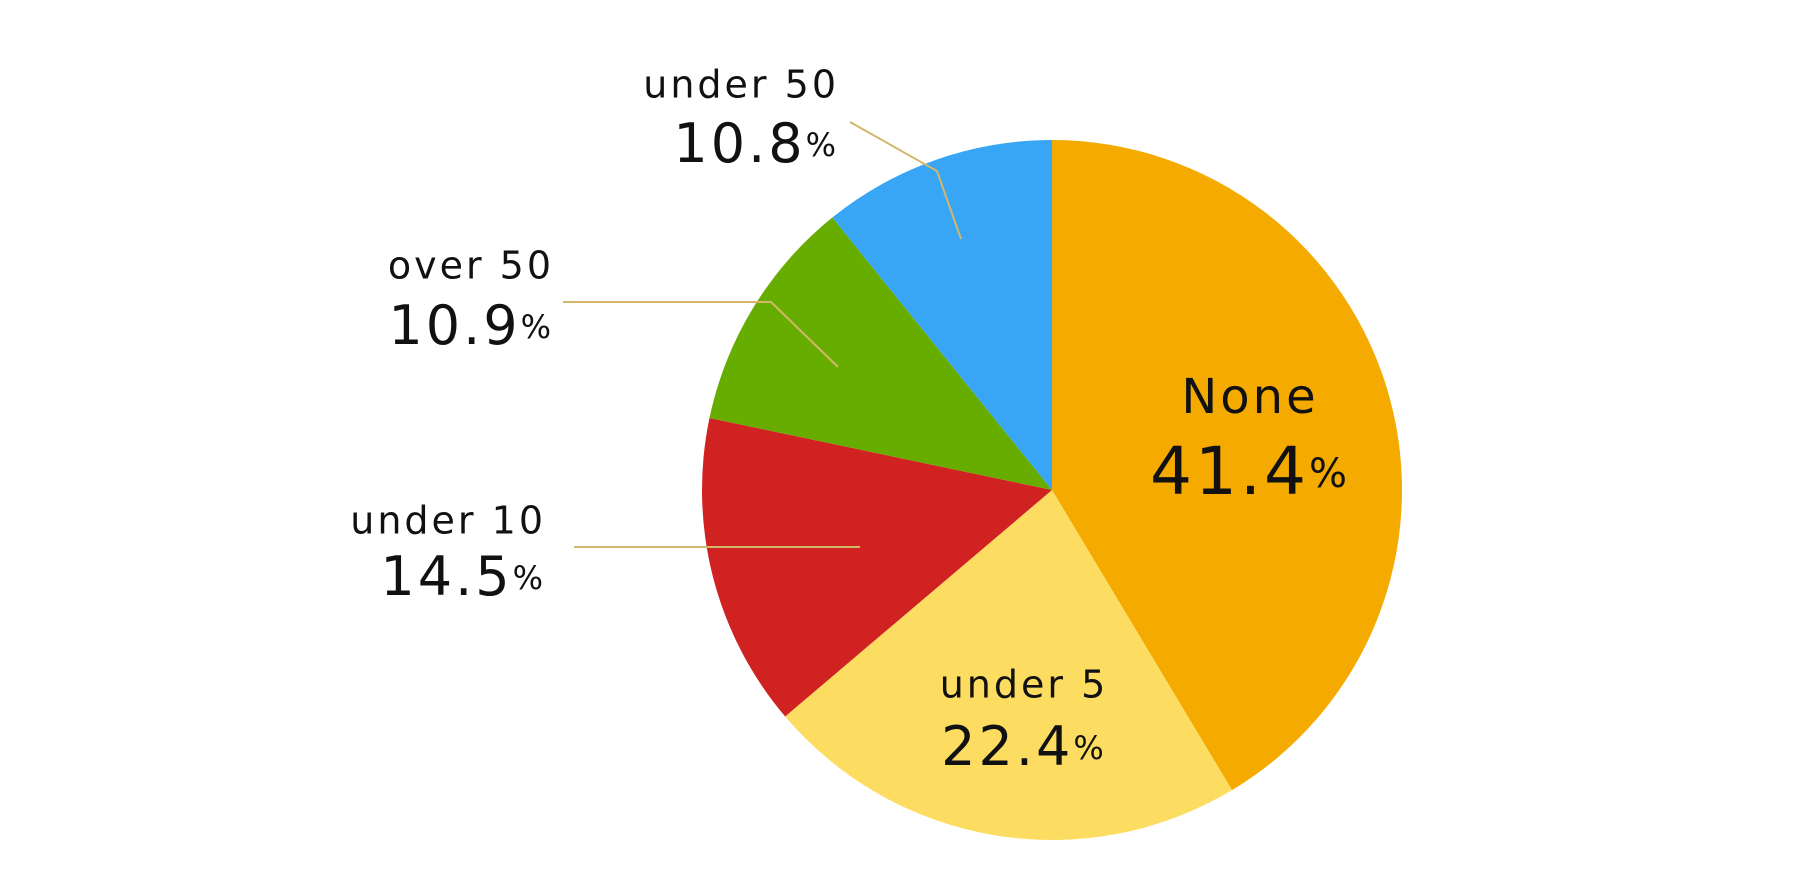  What do you see at coordinates (1024, 746) in the screenshot?
I see `value-label: 22.4%` at bounding box center [1024, 746].